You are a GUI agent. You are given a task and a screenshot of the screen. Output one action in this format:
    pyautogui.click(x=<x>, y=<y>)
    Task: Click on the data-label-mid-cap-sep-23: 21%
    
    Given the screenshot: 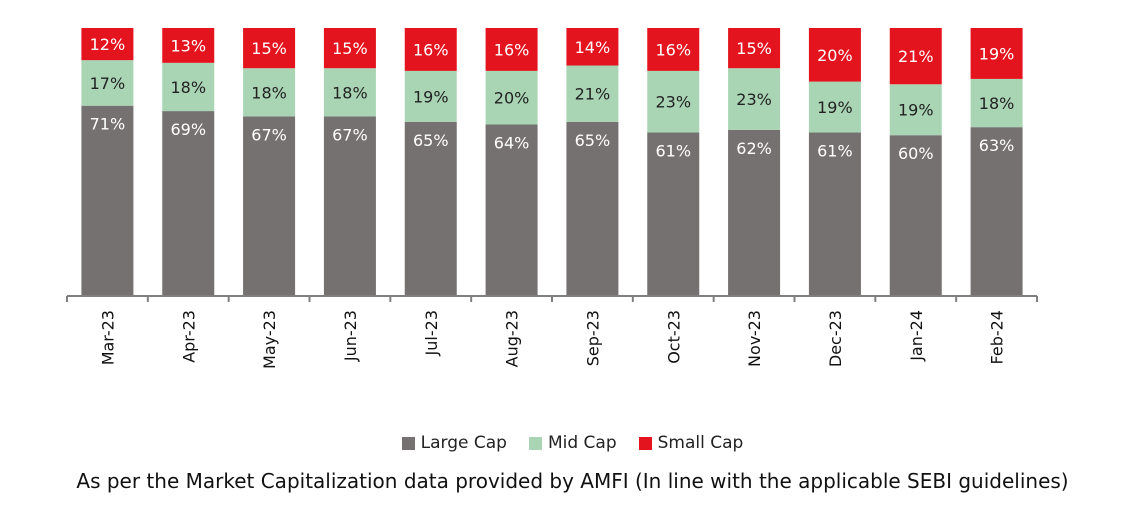 What is the action you would take?
    pyautogui.click(x=593, y=94)
    